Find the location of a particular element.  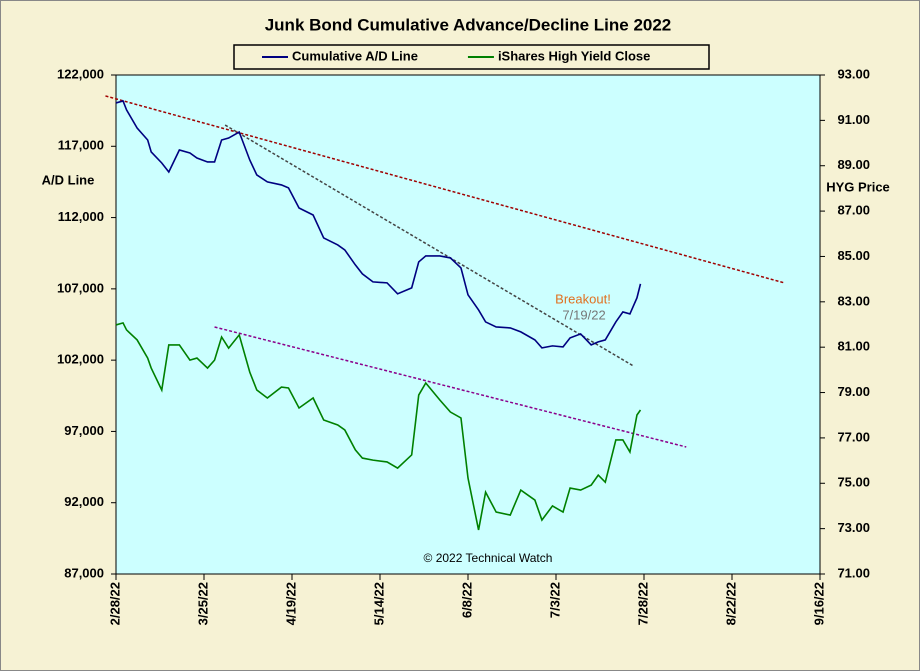

annotation: 7/19/22 is located at coordinates (583, 314).